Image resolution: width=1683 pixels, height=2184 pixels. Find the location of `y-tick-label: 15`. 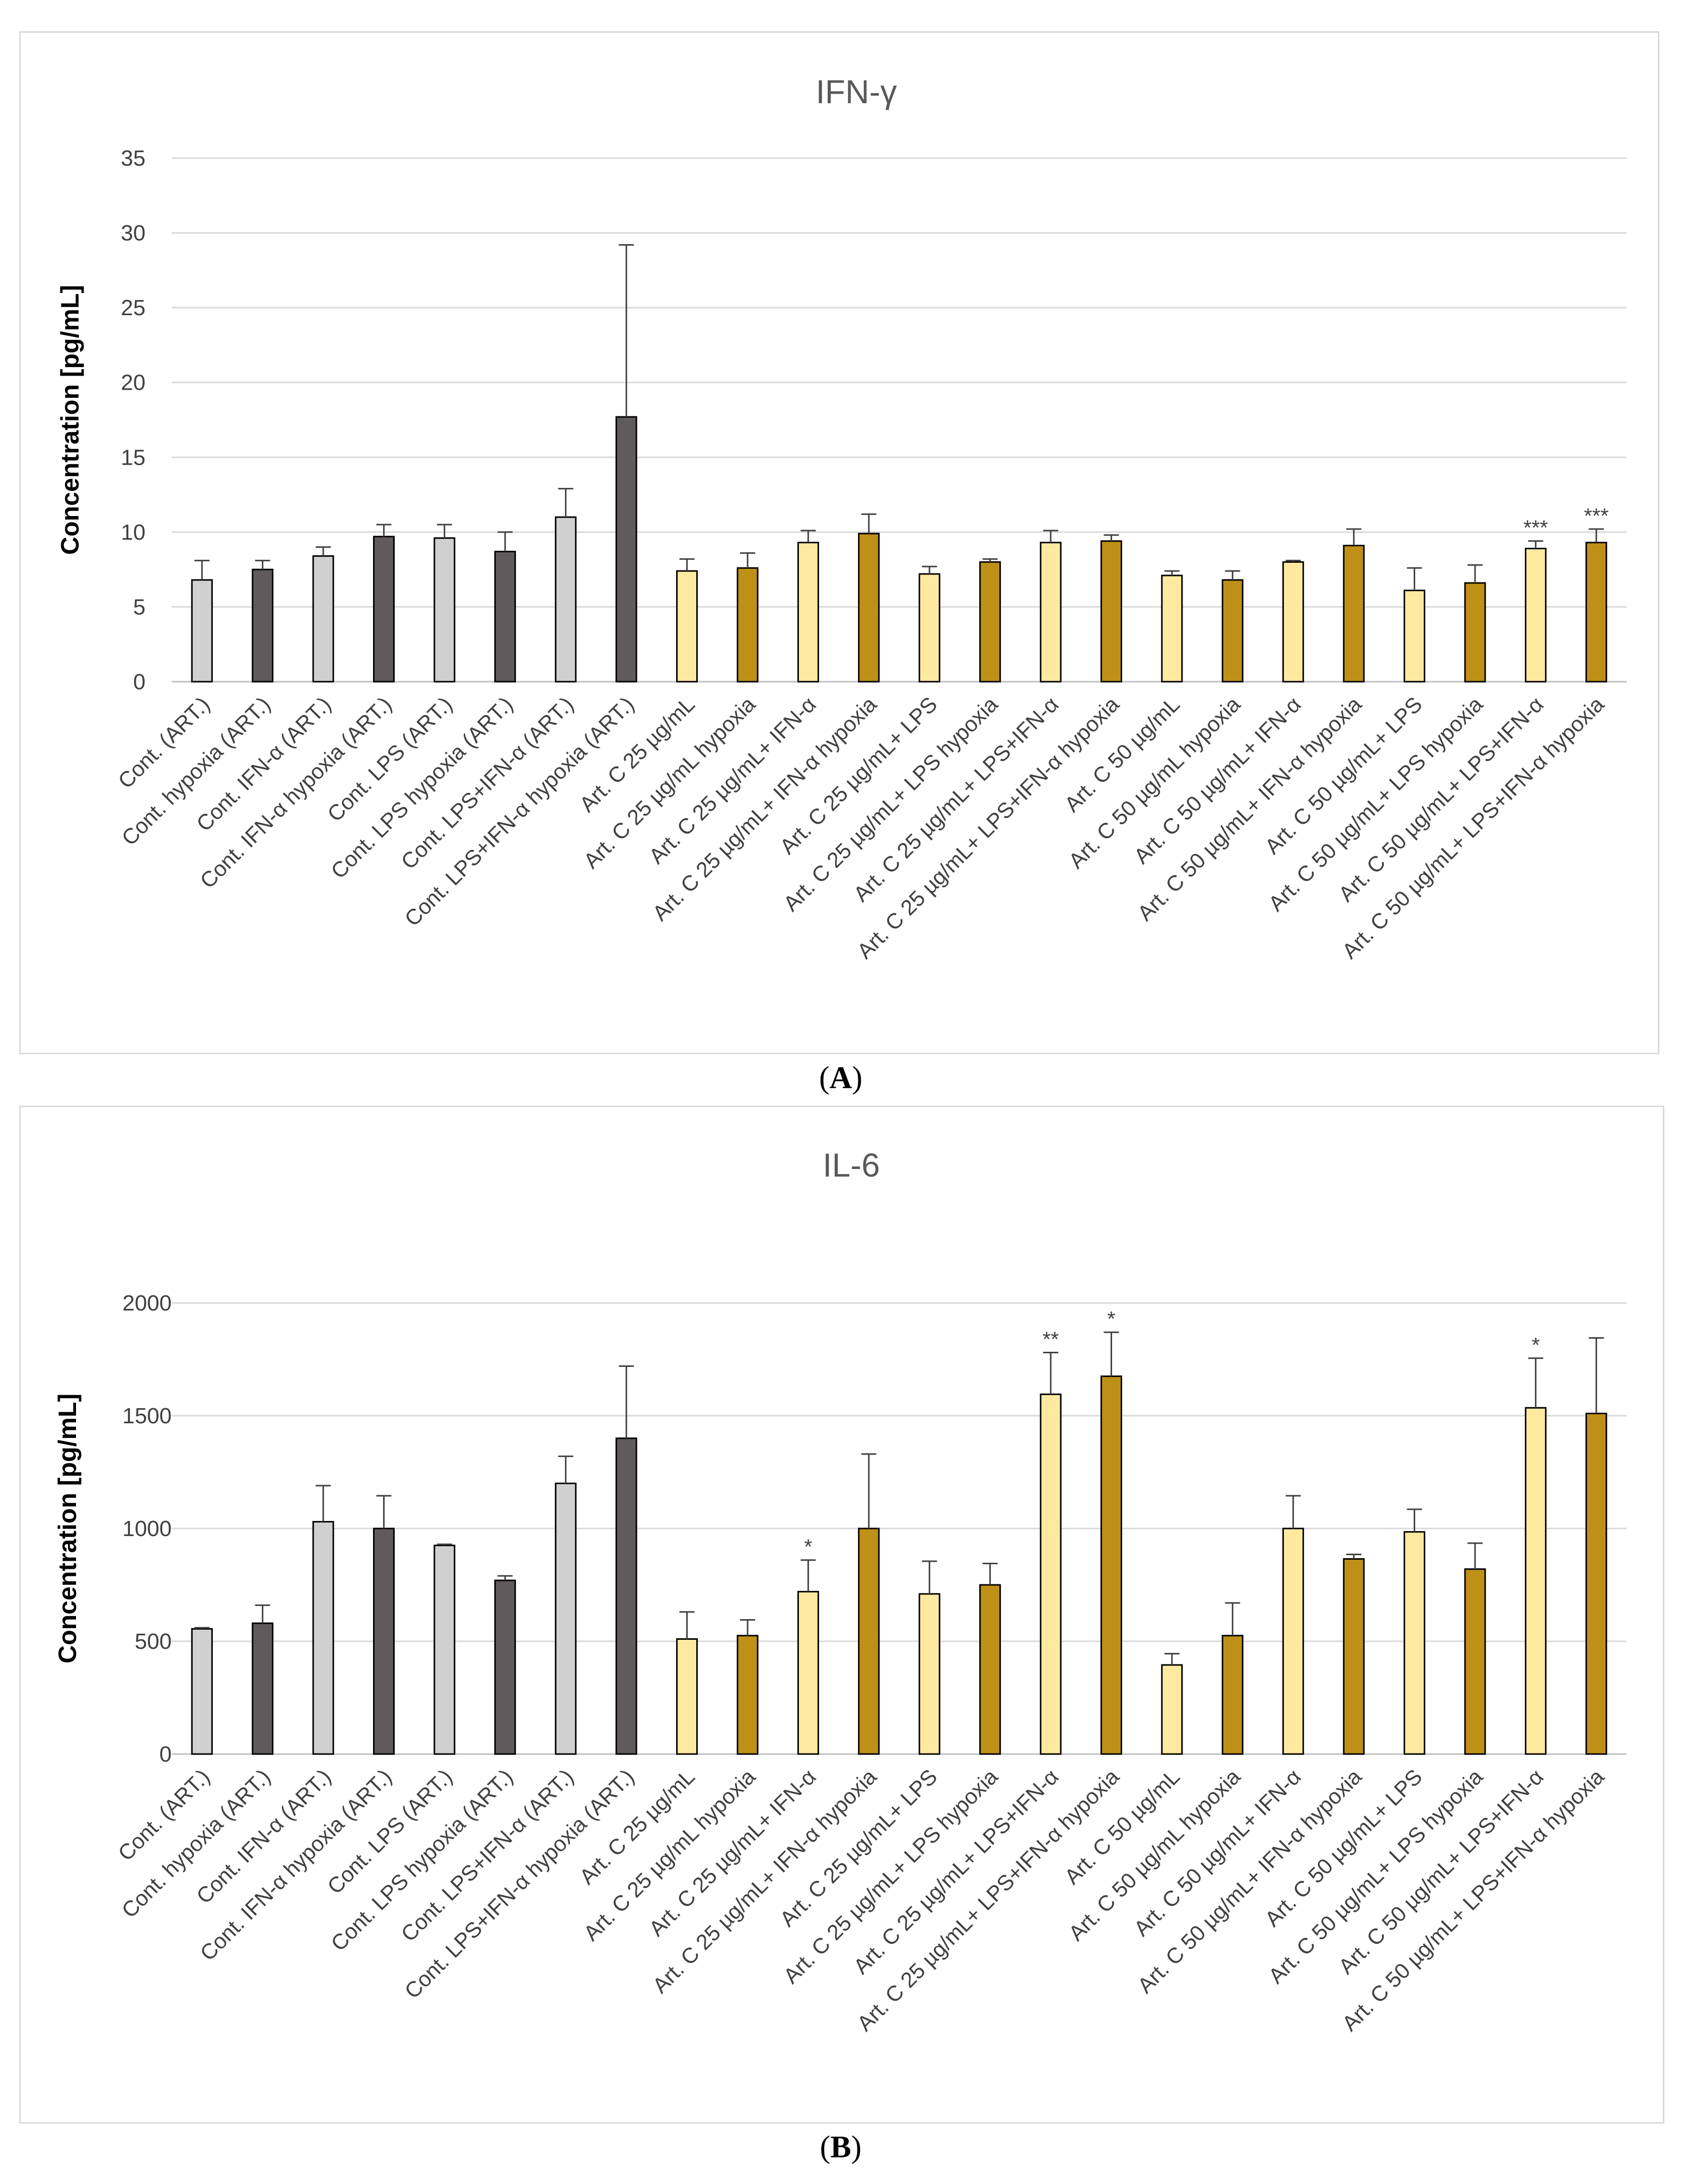

y-tick-label: 15 is located at coordinates (133, 457).